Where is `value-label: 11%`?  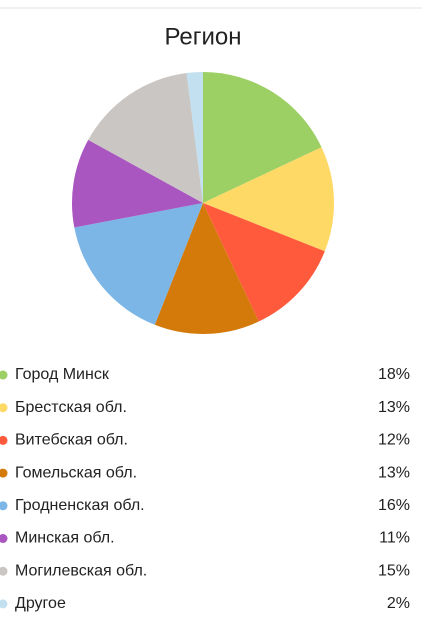
value-label: 11% is located at coordinates (394, 538).